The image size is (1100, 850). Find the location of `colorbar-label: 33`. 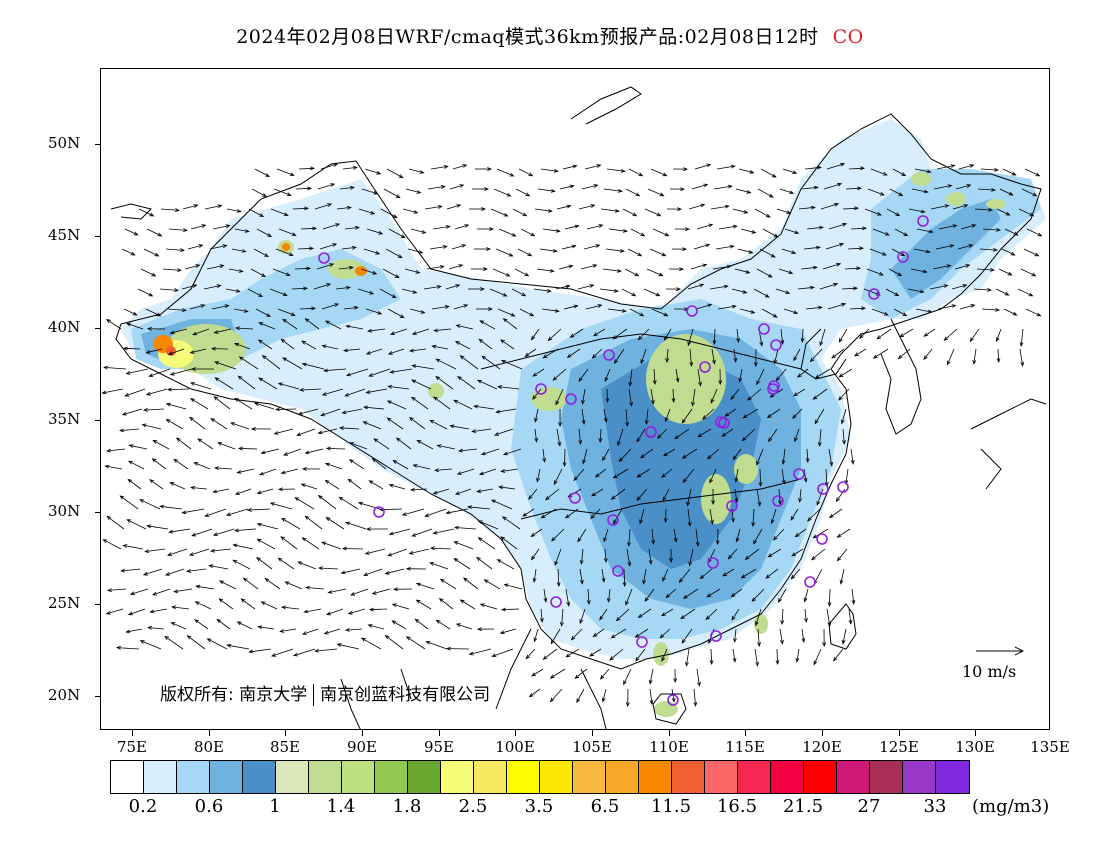

colorbar-label: 33 is located at coordinates (935, 806).